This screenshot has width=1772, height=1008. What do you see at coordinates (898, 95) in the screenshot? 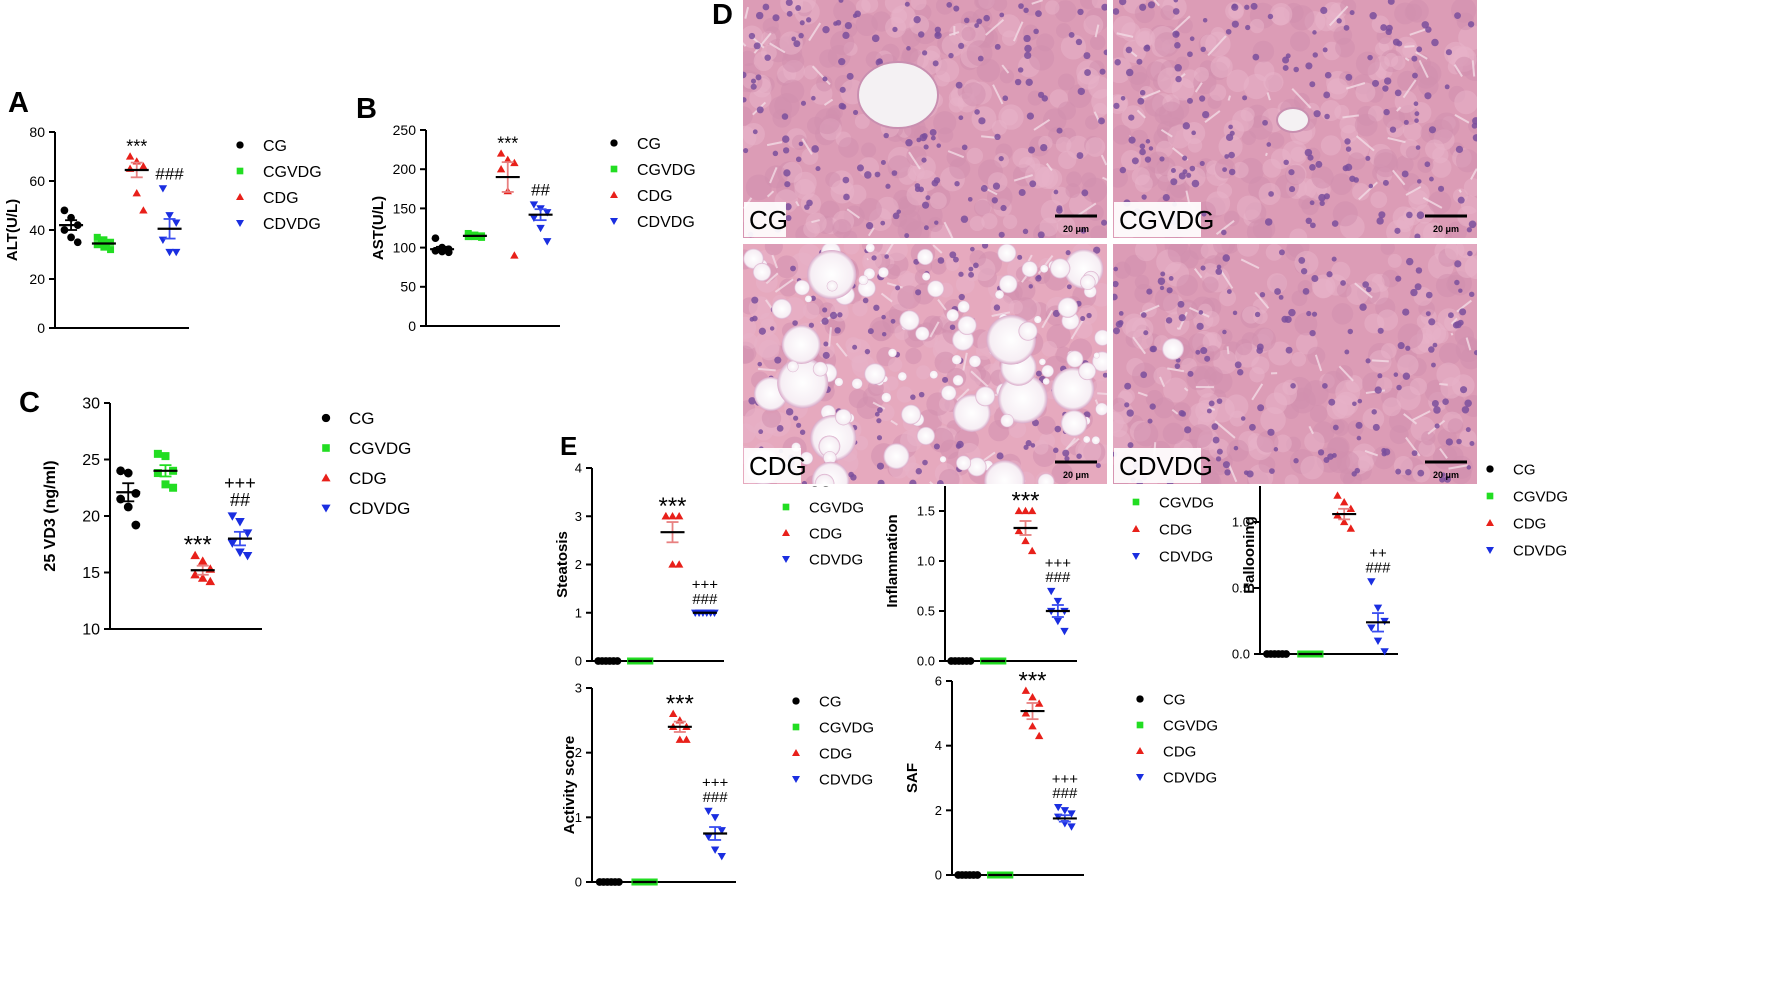
I see `central-vein` at bounding box center [898, 95].